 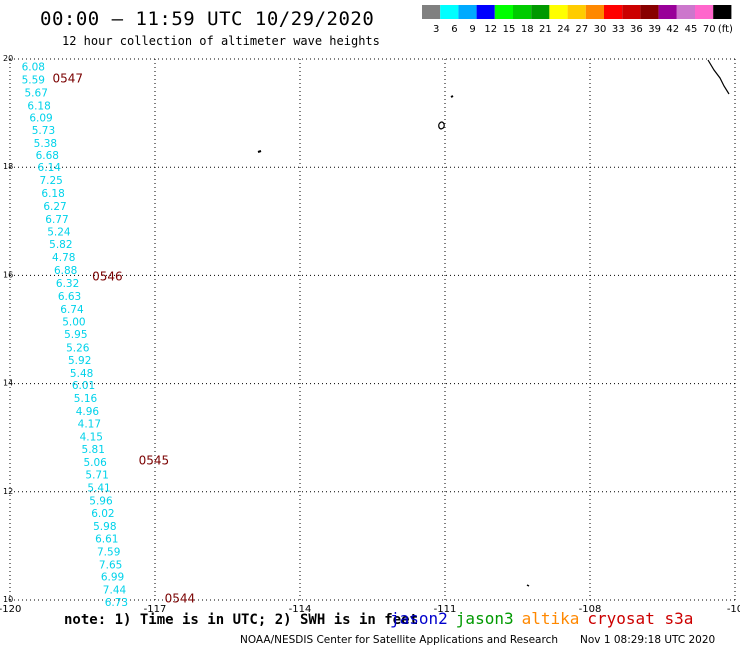 I want to click on wave-height-value: 5.73, so click(x=43, y=131).